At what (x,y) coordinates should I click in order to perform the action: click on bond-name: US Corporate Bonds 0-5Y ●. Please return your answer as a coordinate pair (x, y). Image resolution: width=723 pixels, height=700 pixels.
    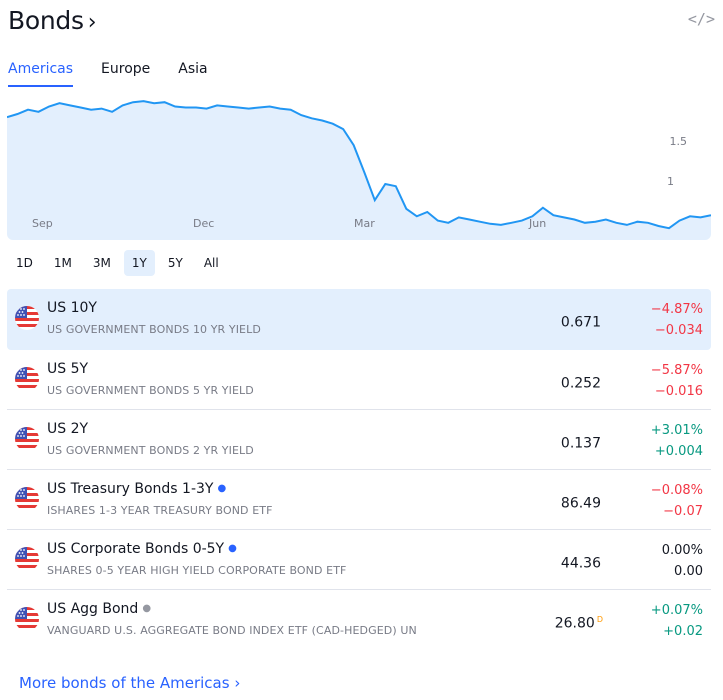
    Looking at the image, I should click on (142, 549).